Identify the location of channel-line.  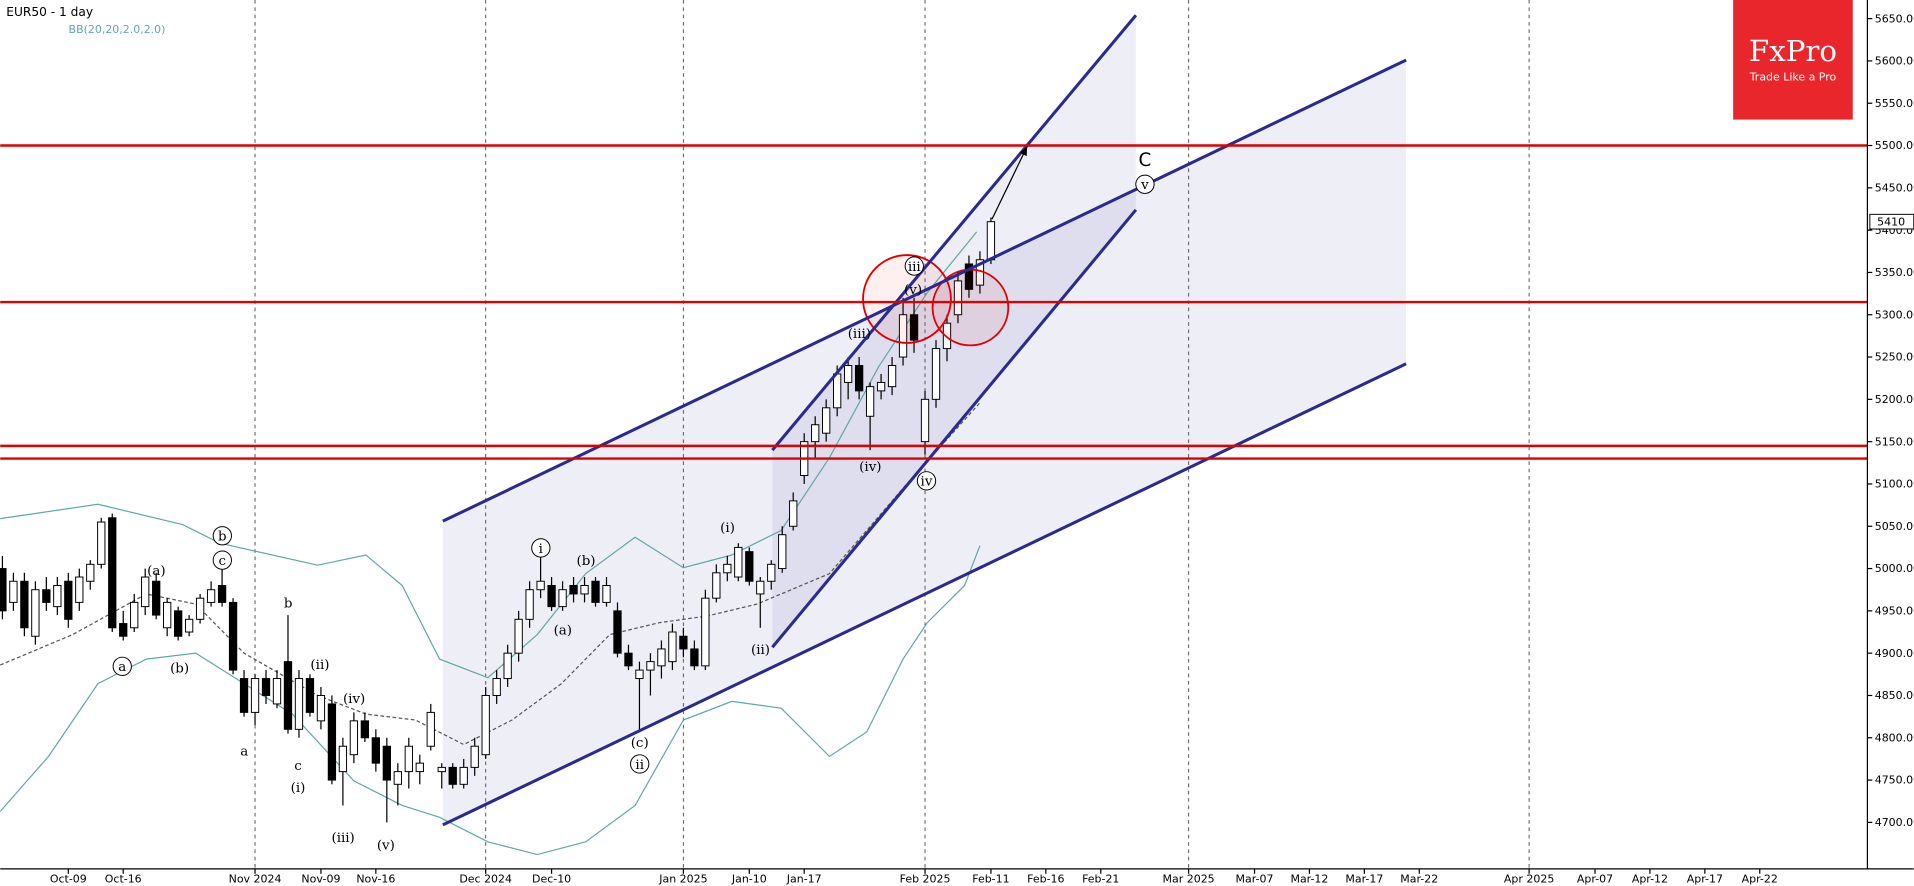
(954, 233).